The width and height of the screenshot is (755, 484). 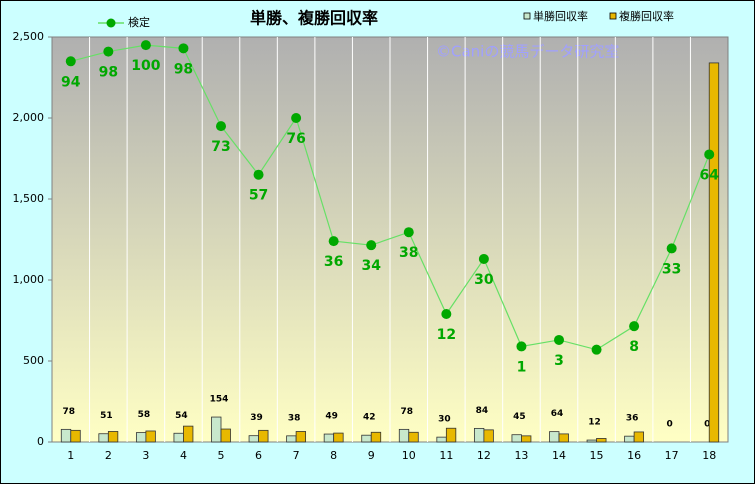 I want to click on legend-label: 複勝回収率, so click(x=646, y=16).